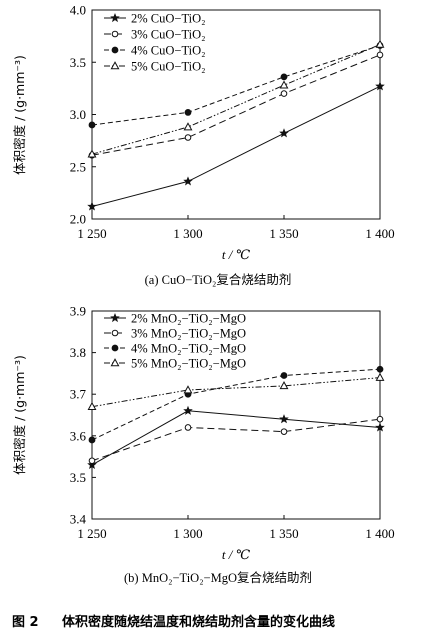 This screenshot has height=643, width=437. What do you see at coordinates (218, 279) in the screenshot?
I see `chart-a-caption: (a) CuO−TiO₂复合烧结助剂` at bounding box center [218, 279].